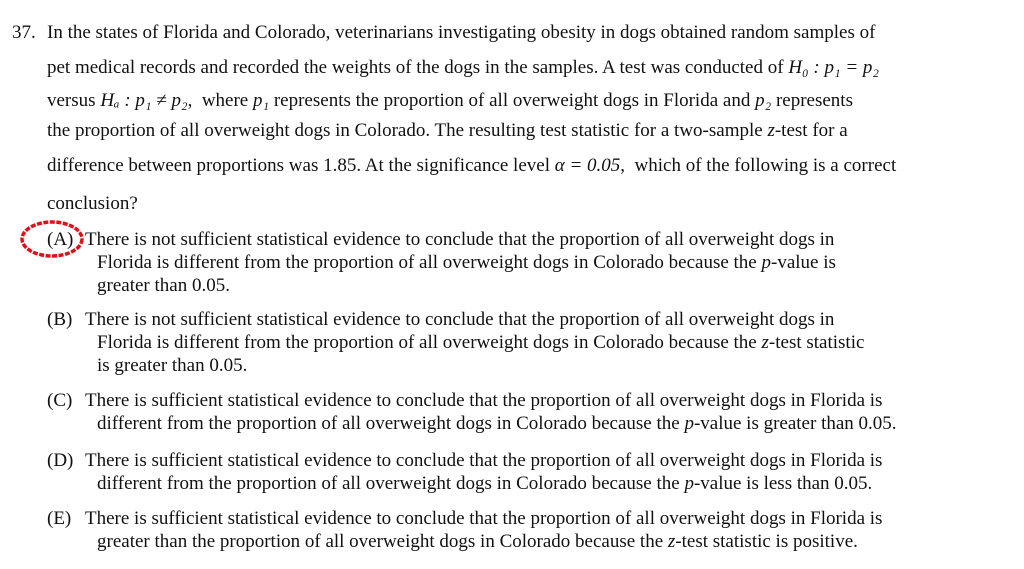 This screenshot has width=1024, height=569. Describe the element at coordinates (816, 342) in the screenshot. I see `text: -test statistic` at that location.